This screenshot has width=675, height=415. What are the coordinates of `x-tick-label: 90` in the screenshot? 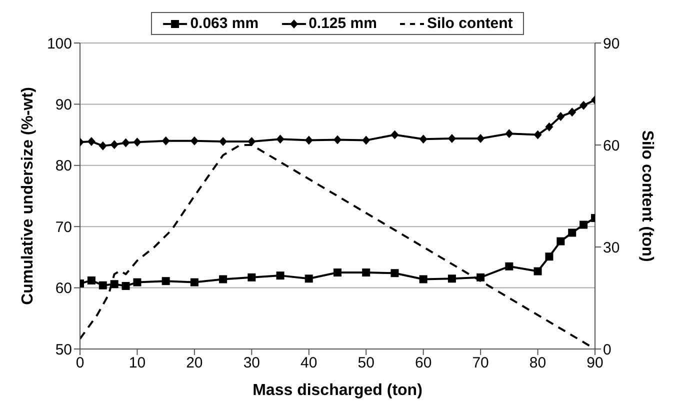 It's located at (595, 363).